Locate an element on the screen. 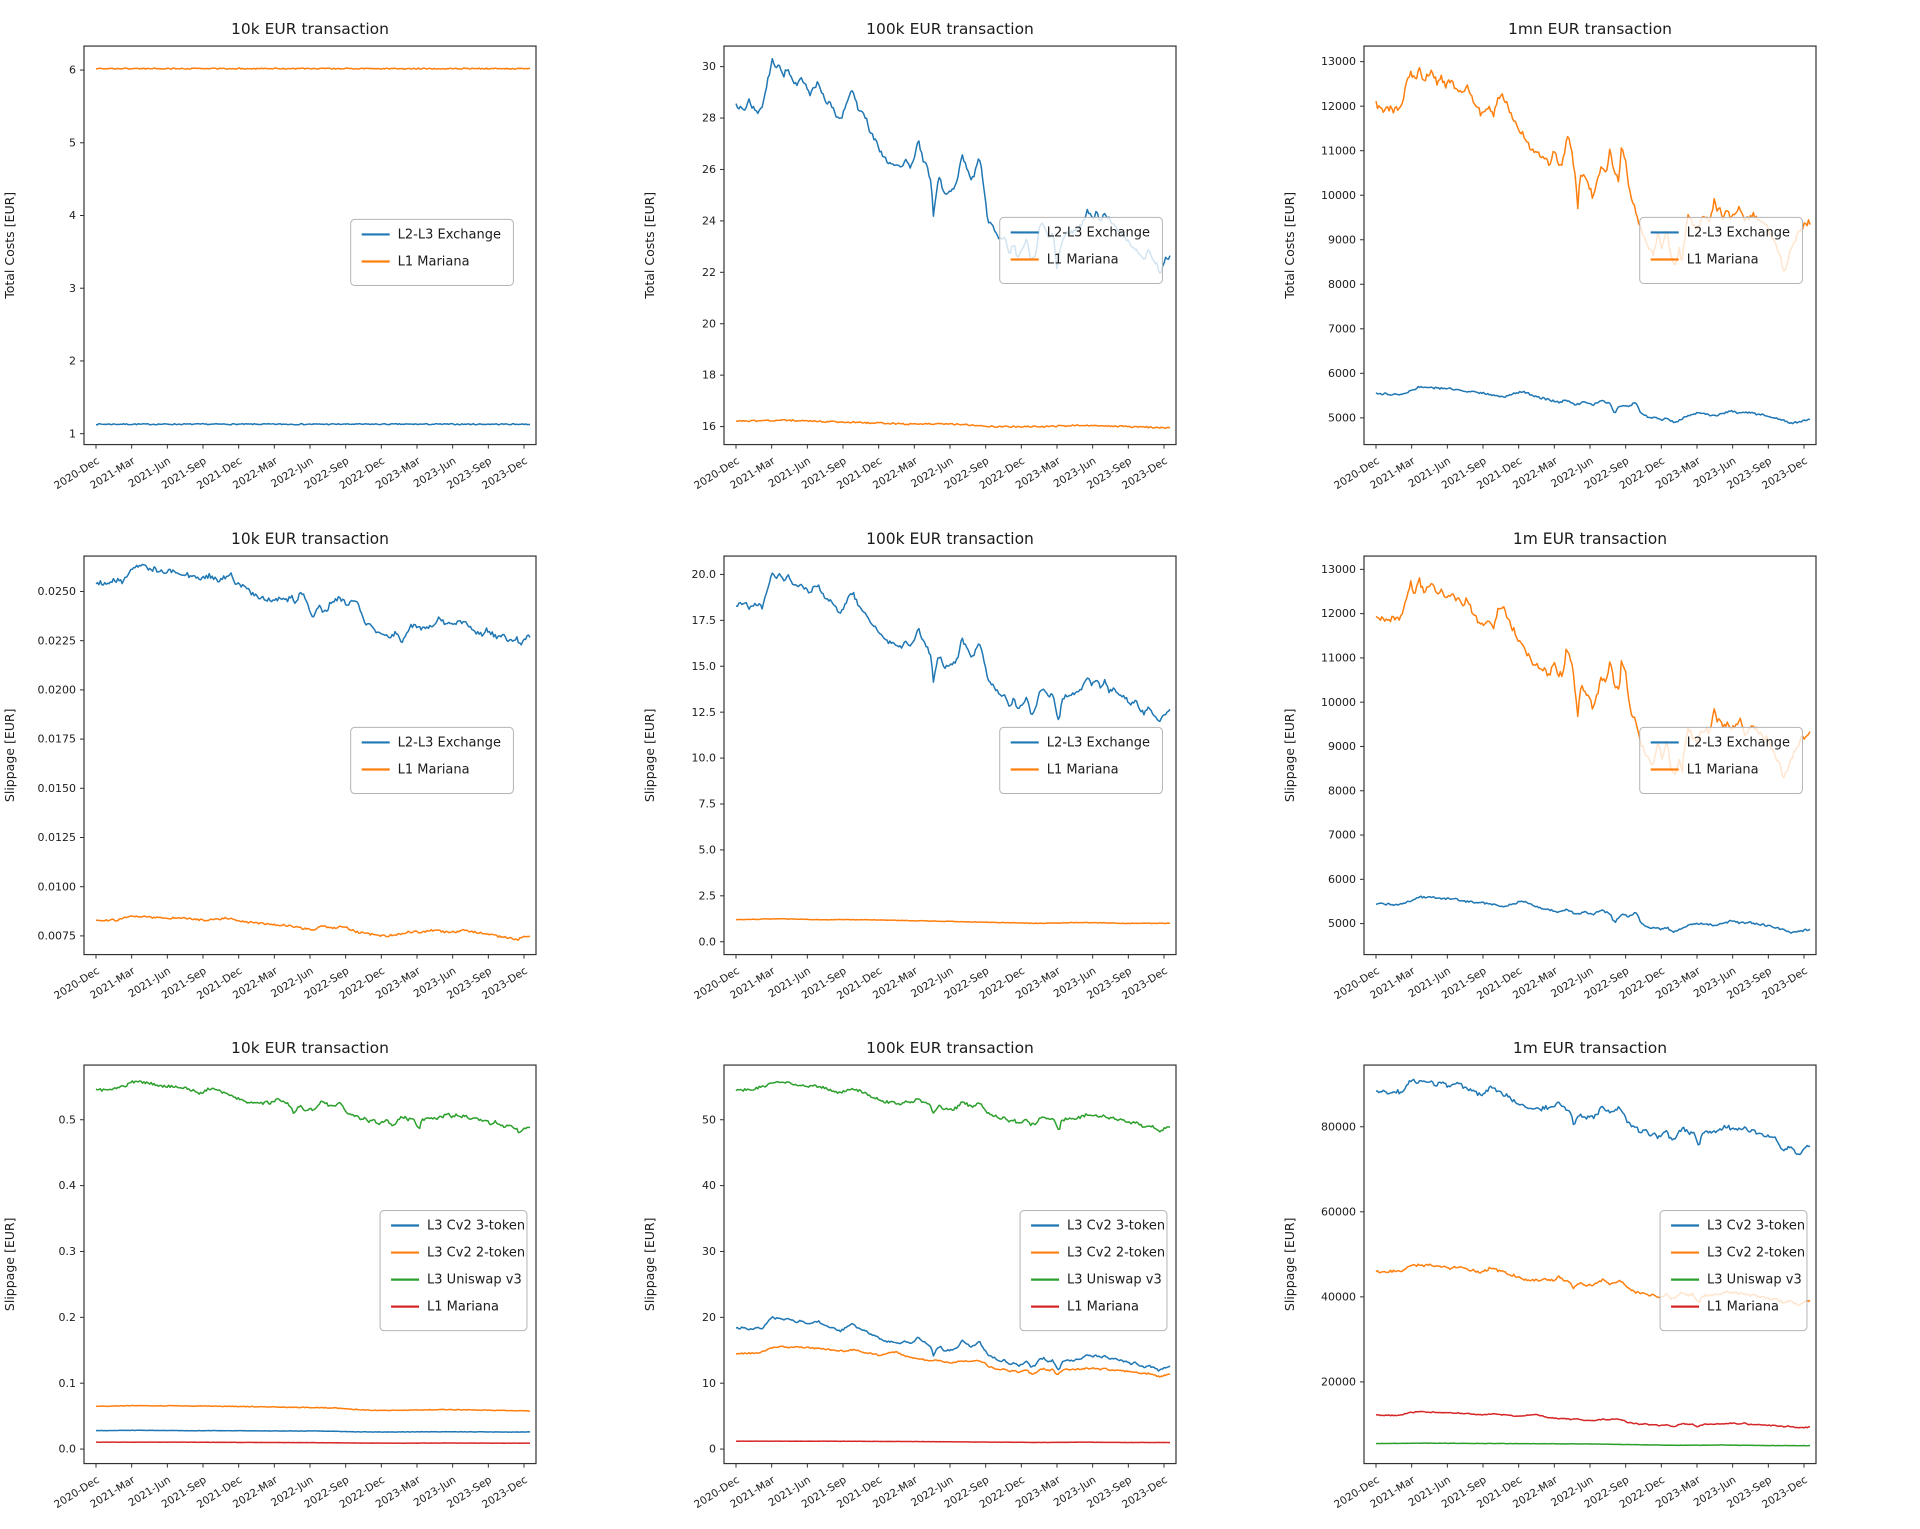 The height and width of the screenshot is (1529, 1920). y-tick-label: 60000 is located at coordinates (1338, 1212).